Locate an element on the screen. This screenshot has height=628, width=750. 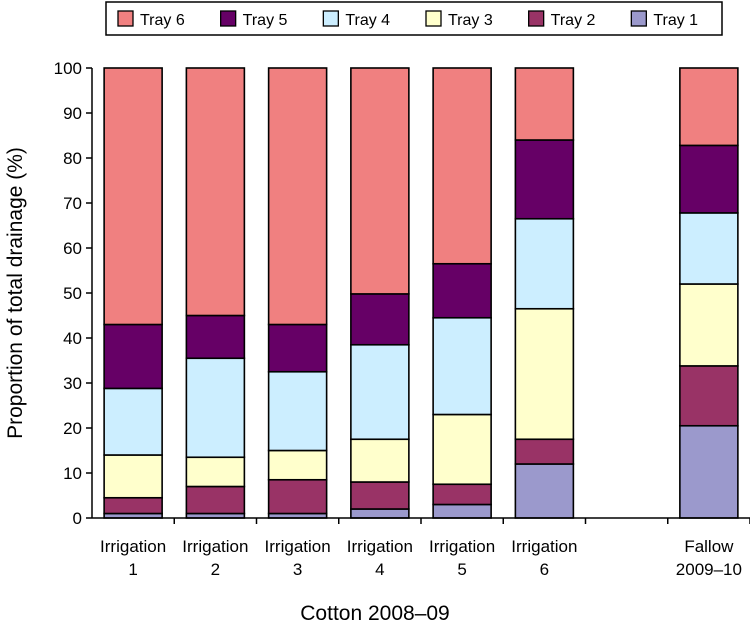
y-tick-label: 50 is located at coordinates (72, 293).